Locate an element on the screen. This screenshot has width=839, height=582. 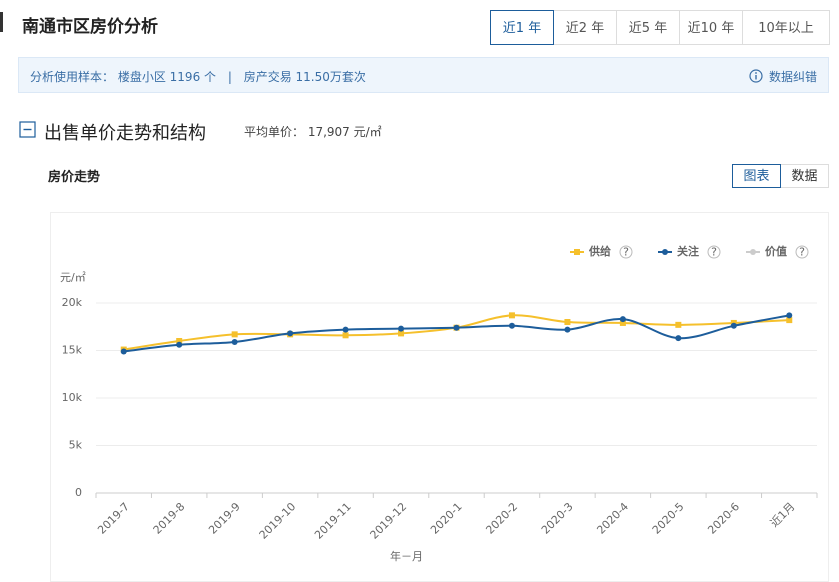
y-axis-label: 元/㎡ is located at coordinates (73, 277).